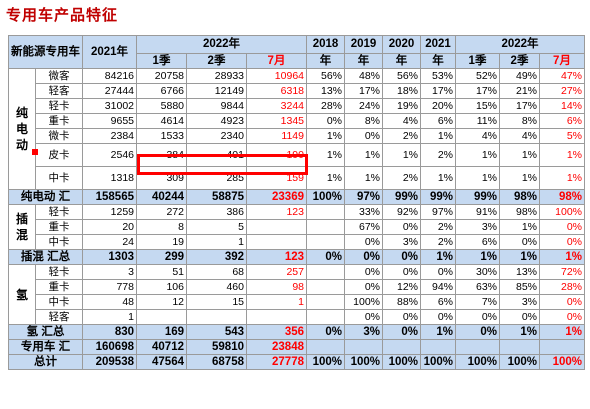 The height and width of the screenshot is (409, 590). I want to click on cell-jul: 159, so click(276, 178).